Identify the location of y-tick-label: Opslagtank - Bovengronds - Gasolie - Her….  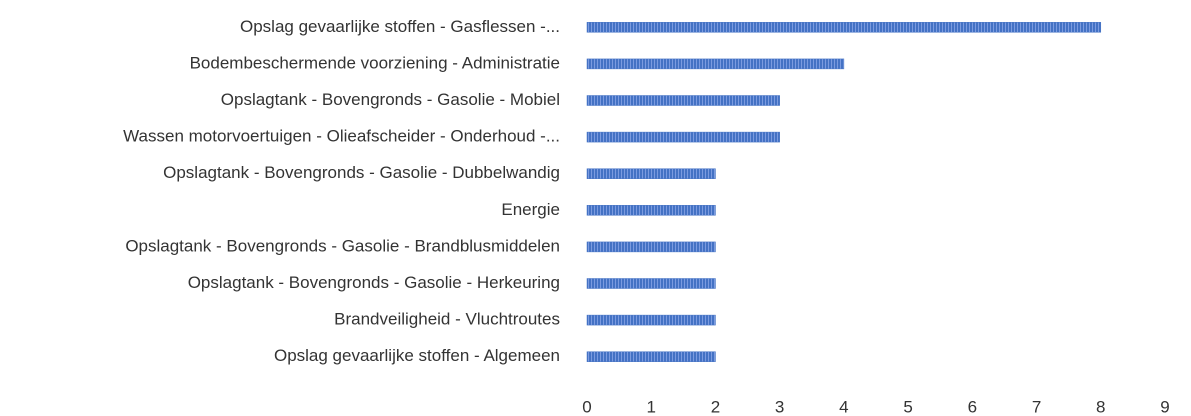
(374, 282).